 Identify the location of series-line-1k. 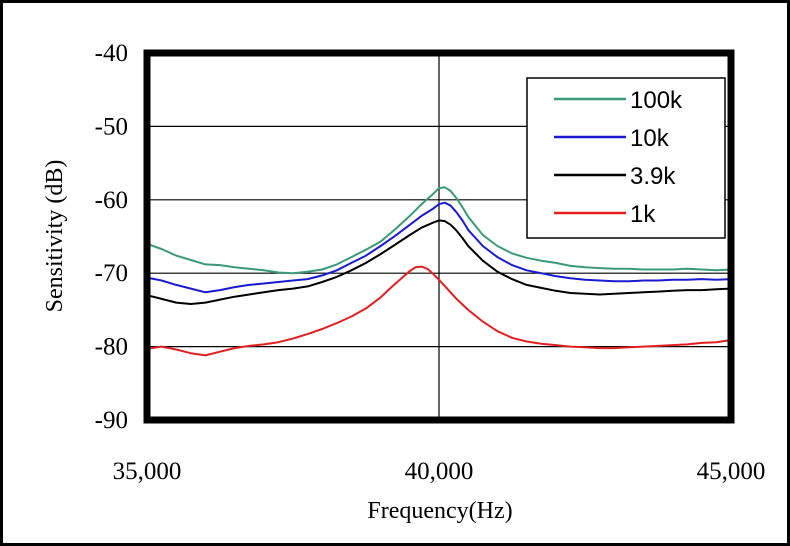
(439, 311).